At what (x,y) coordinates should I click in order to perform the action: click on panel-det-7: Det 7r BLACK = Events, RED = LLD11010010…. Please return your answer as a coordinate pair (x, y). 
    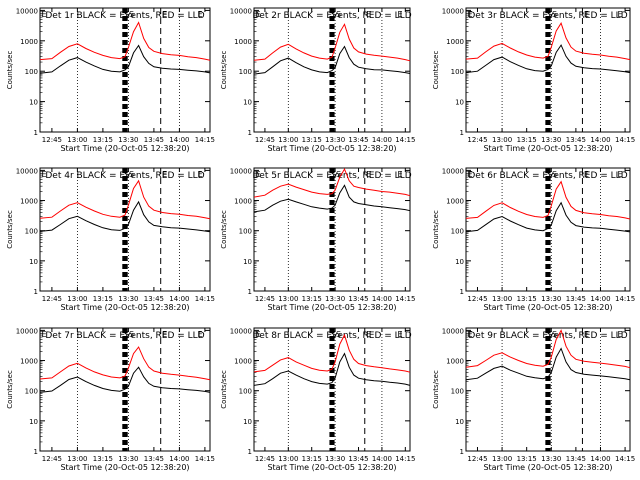
    Looking at the image, I should click on (110, 399).